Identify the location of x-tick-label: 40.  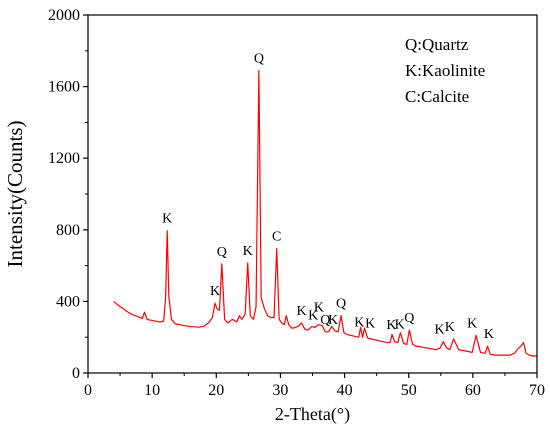
(345, 390).